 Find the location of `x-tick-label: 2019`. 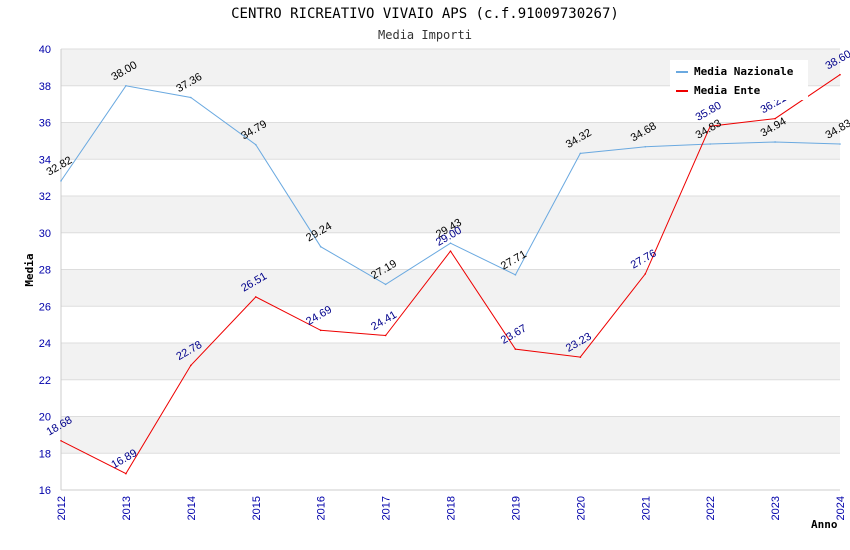

x-tick-label: 2019 is located at coordinates (516, 508).